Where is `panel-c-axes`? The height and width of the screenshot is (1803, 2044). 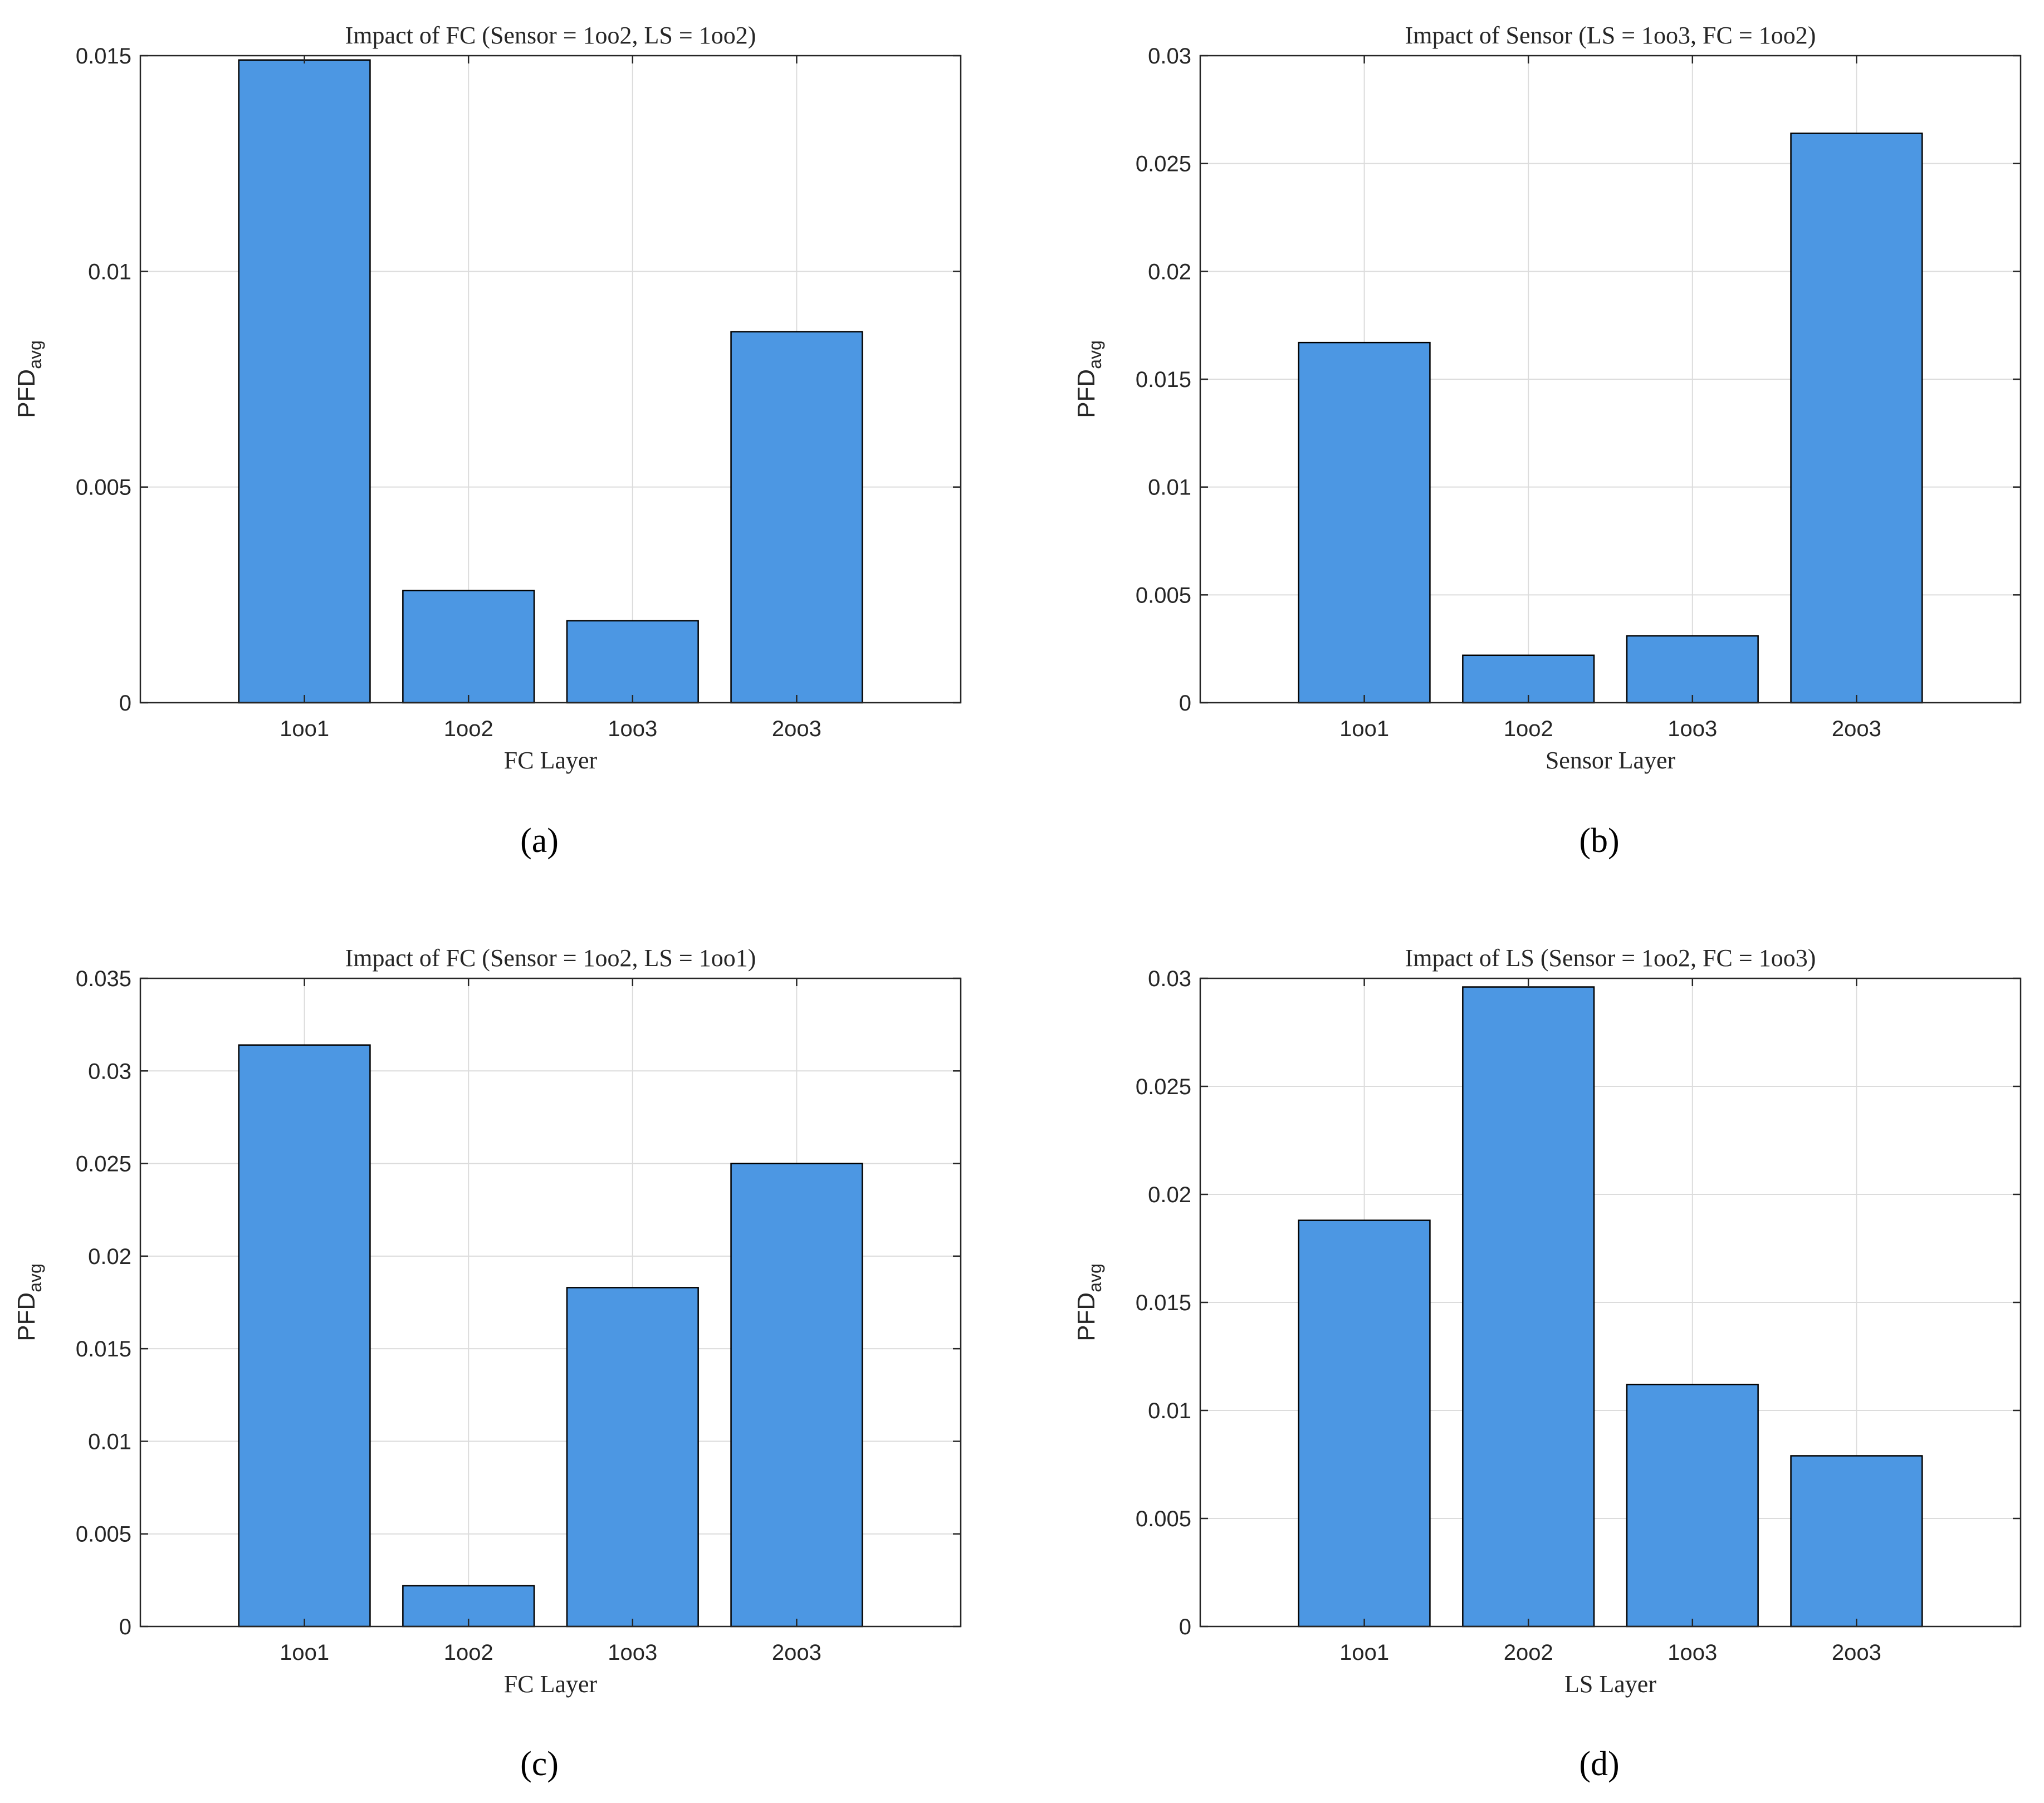
panel-c-axes is located at coordinates (550, 1302).